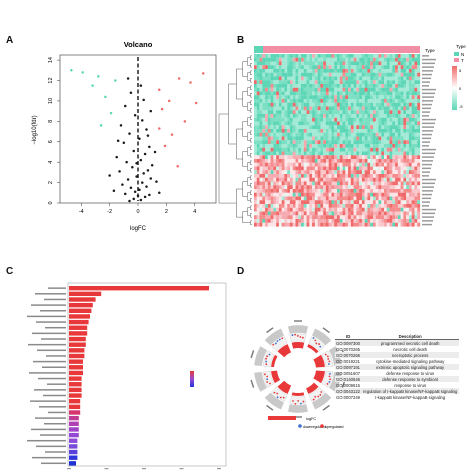 The width and height of the screenshot is (474, 474). I want to click on gene-dot, so click(303, 401).